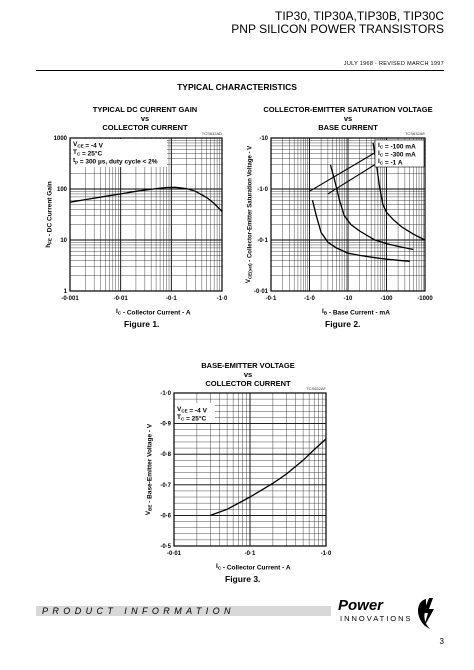 The width and height of the screenshot is (474, 670). I want to click on figure3-title-line2: vs, so click(248, 374).